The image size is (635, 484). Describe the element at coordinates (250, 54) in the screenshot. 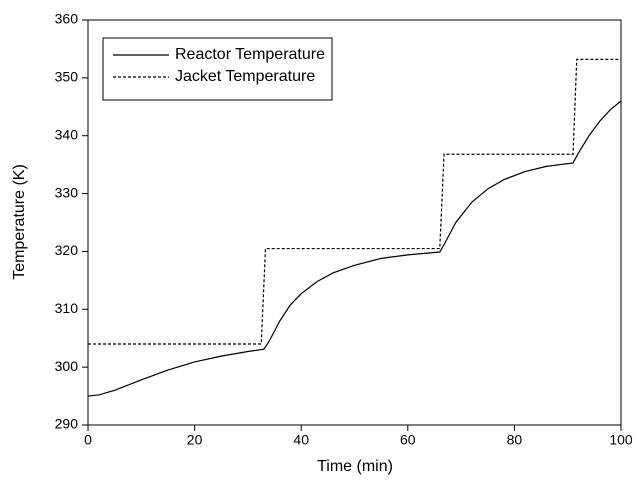

I see `legend-label: Reactor Temperature` at that location.